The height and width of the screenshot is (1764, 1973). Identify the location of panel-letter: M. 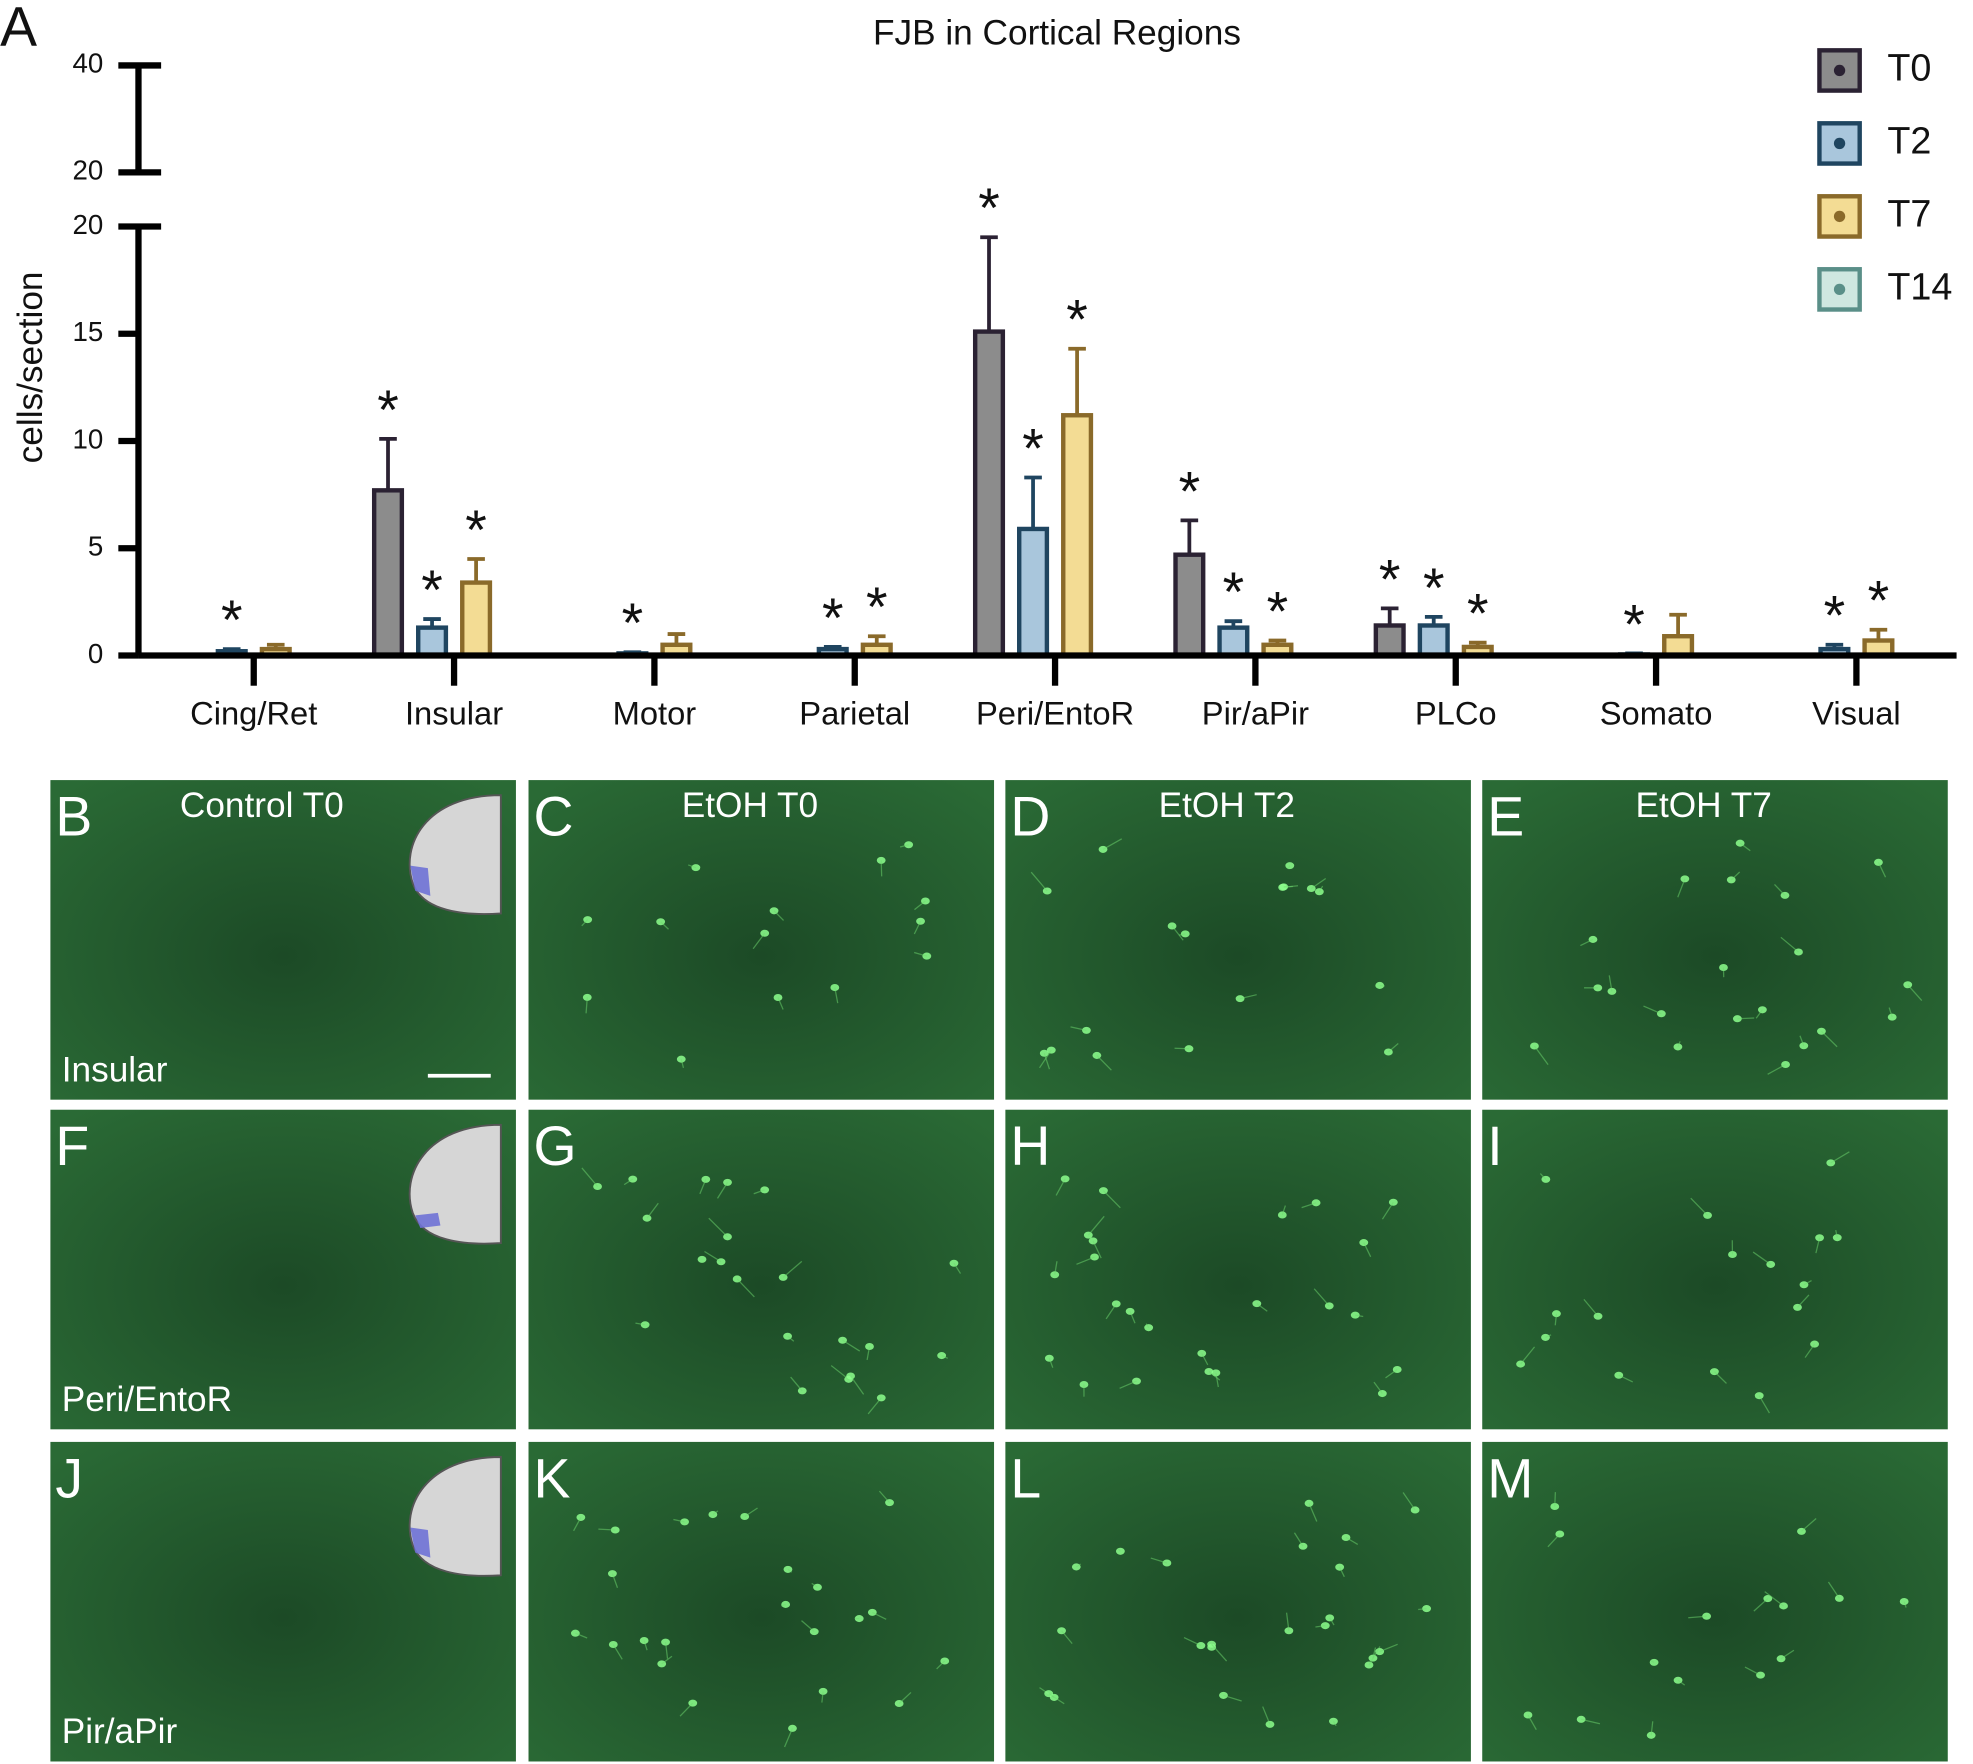
(1510, 1478).